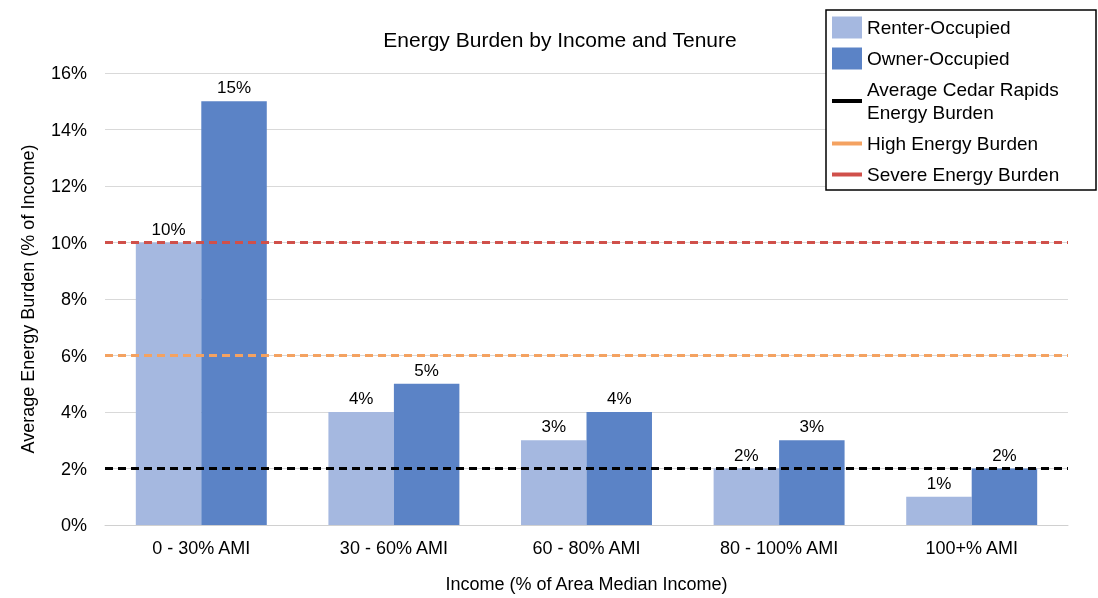 The image size is (1098, 598). I want to click on y-tick-label: 16%, so click(68, 73).